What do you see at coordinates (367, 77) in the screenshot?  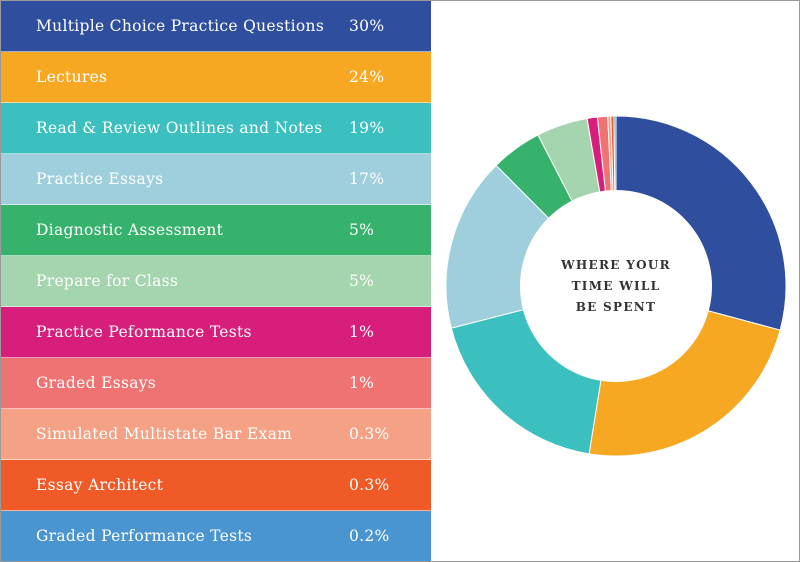 I see `legend-percent: 24%` at bounding box center [367, 77].